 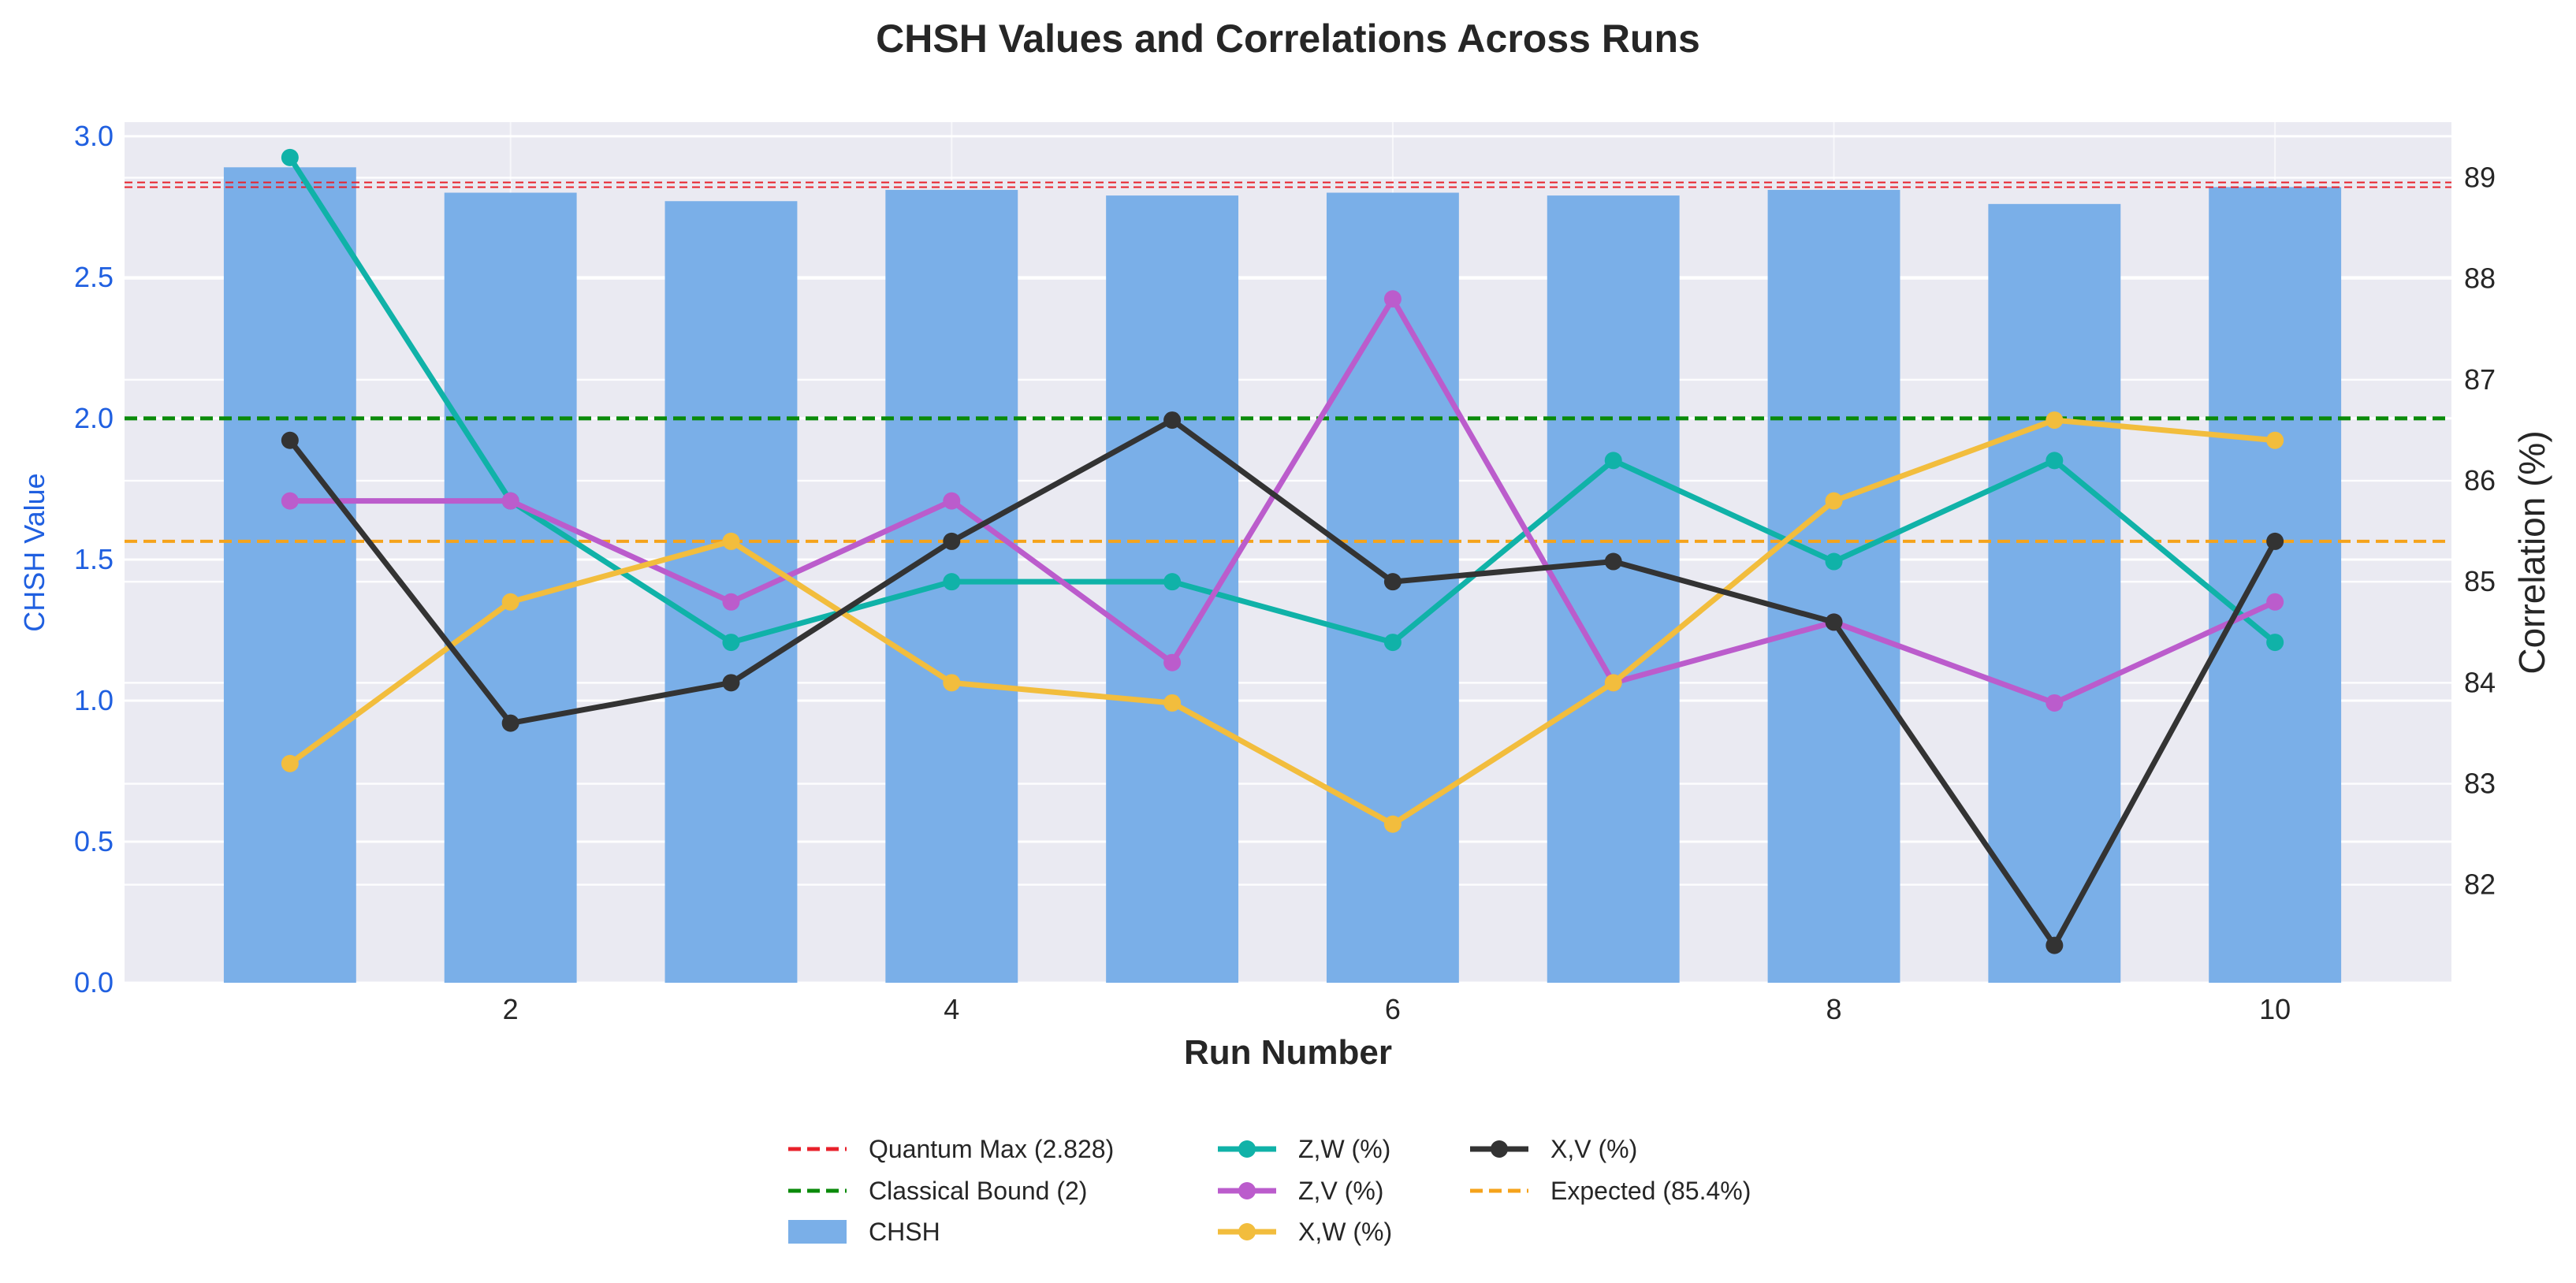 What do you see at coordinates (34, 552) in the screenshot?
I see `y-axis-left-label: CHSH Value` at bounding box center [34, 552].